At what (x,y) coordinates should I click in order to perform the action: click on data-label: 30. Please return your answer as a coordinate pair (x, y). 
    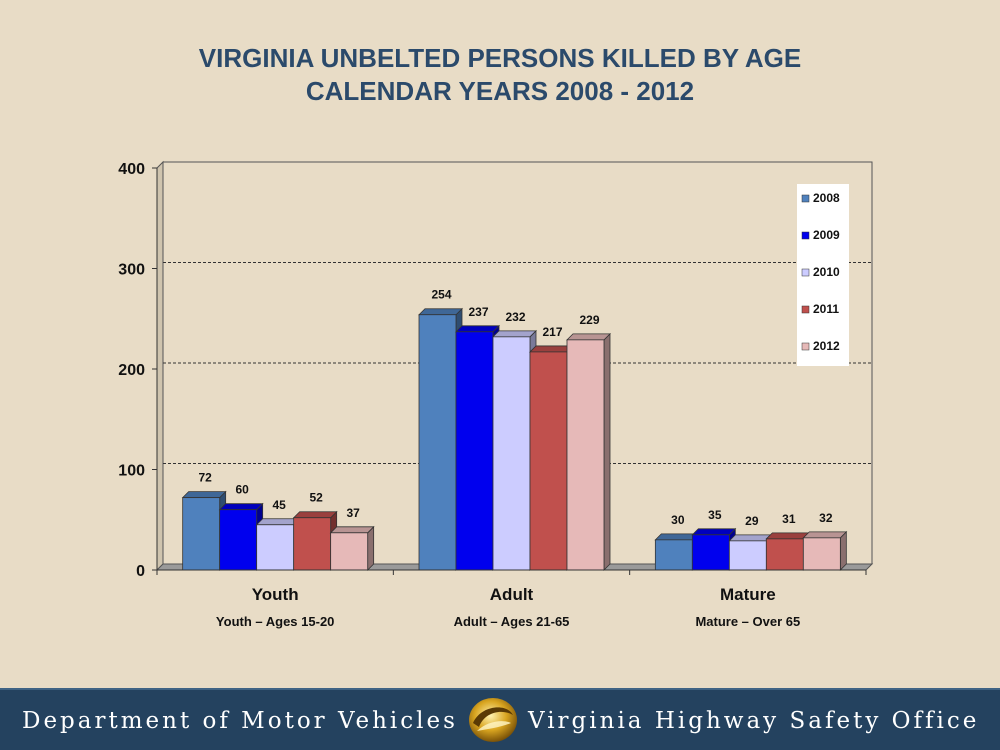
    Looking at the image, I should click on (678, 520).